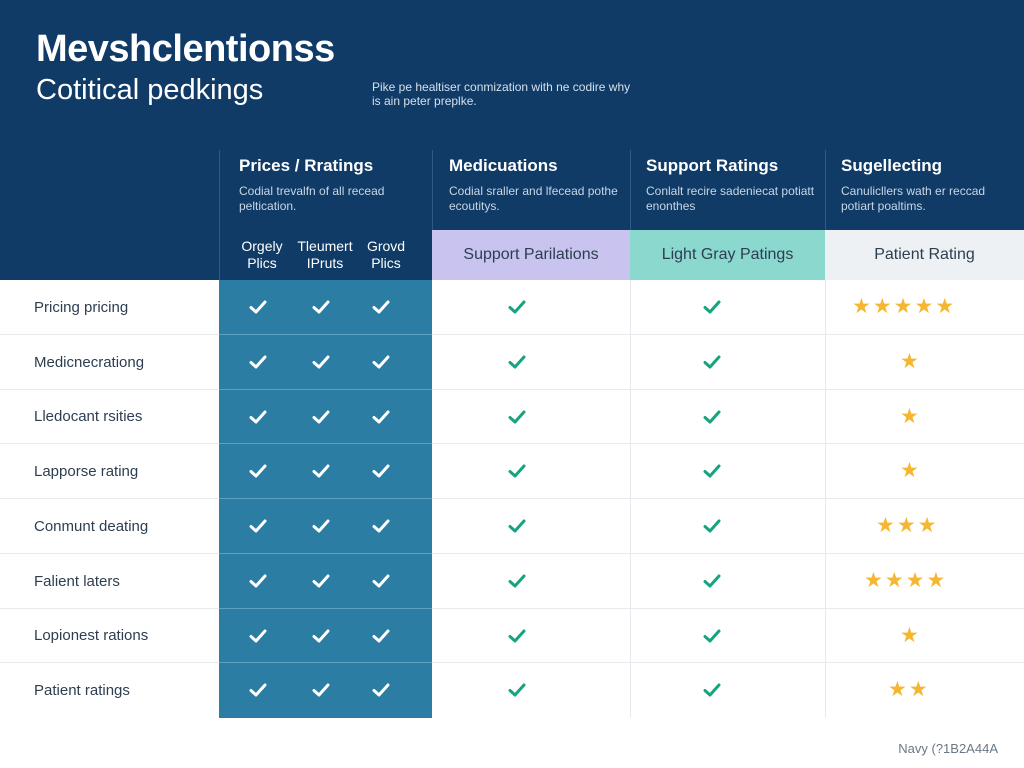 The image size is (1024, 768). I want to click on table-row: Falient laters ★★★★, so click(512, 581).